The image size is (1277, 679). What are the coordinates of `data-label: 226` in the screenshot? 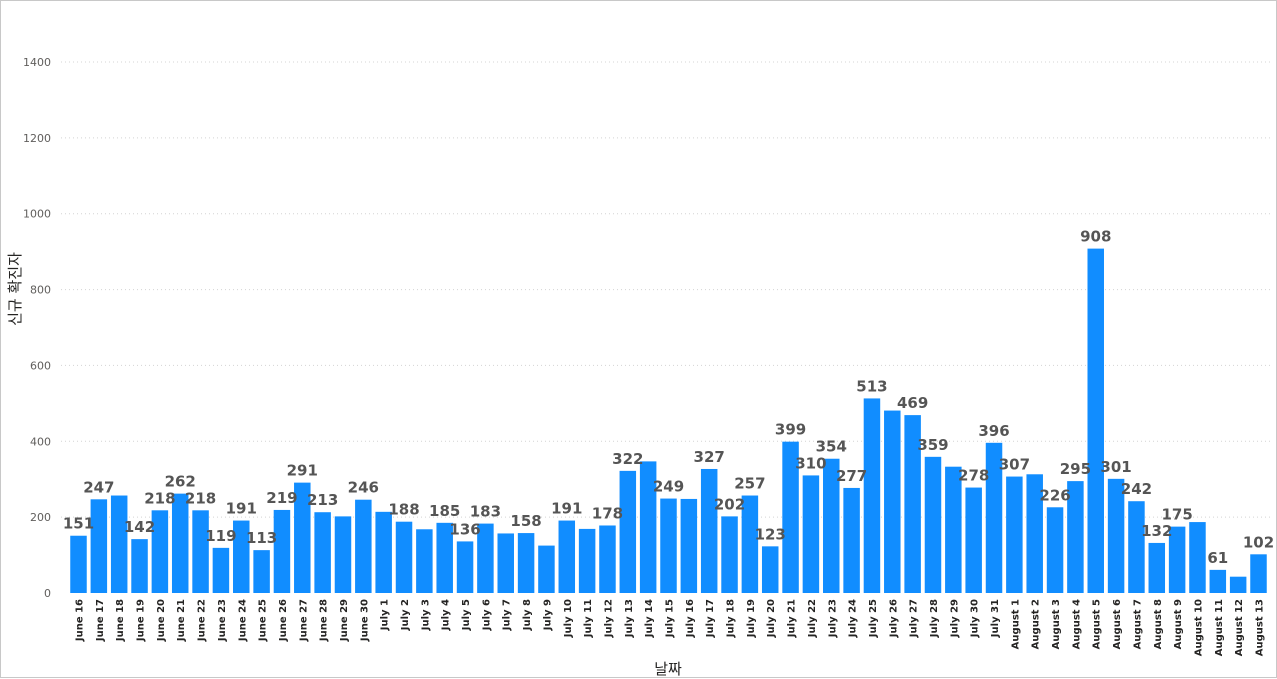 It's located at (1054, 495).